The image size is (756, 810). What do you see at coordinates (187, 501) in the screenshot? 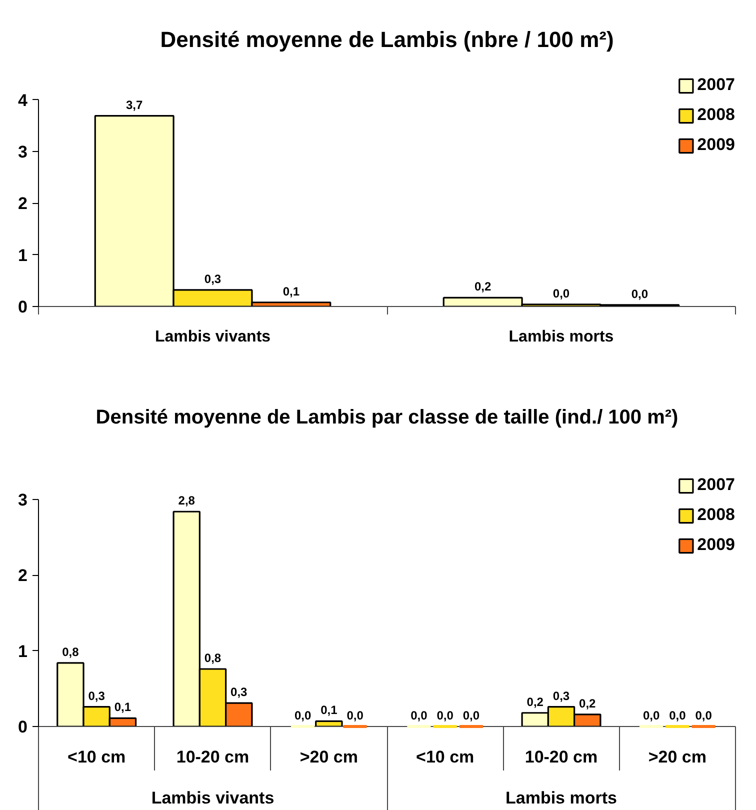
I see `data-label: 2,8` at bounding box center [187, 501].